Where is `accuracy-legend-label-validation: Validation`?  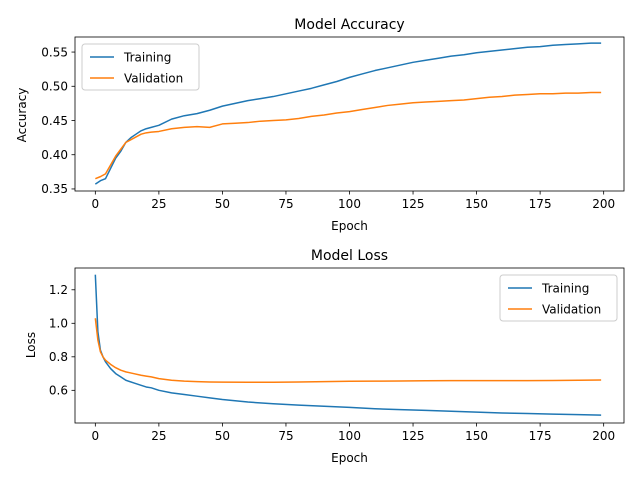 accuracy-legend-label-validation: Validation is located at coordinates (153, 79).